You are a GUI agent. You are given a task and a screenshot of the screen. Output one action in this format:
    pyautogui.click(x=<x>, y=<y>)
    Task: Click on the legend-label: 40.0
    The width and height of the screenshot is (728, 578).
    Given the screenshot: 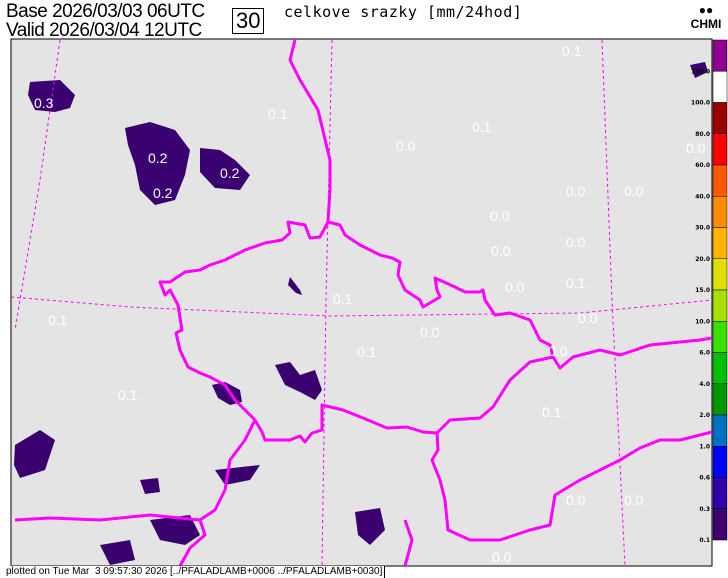 What is the action you would take?
    pyautogui.click(x=702, y=196)
    